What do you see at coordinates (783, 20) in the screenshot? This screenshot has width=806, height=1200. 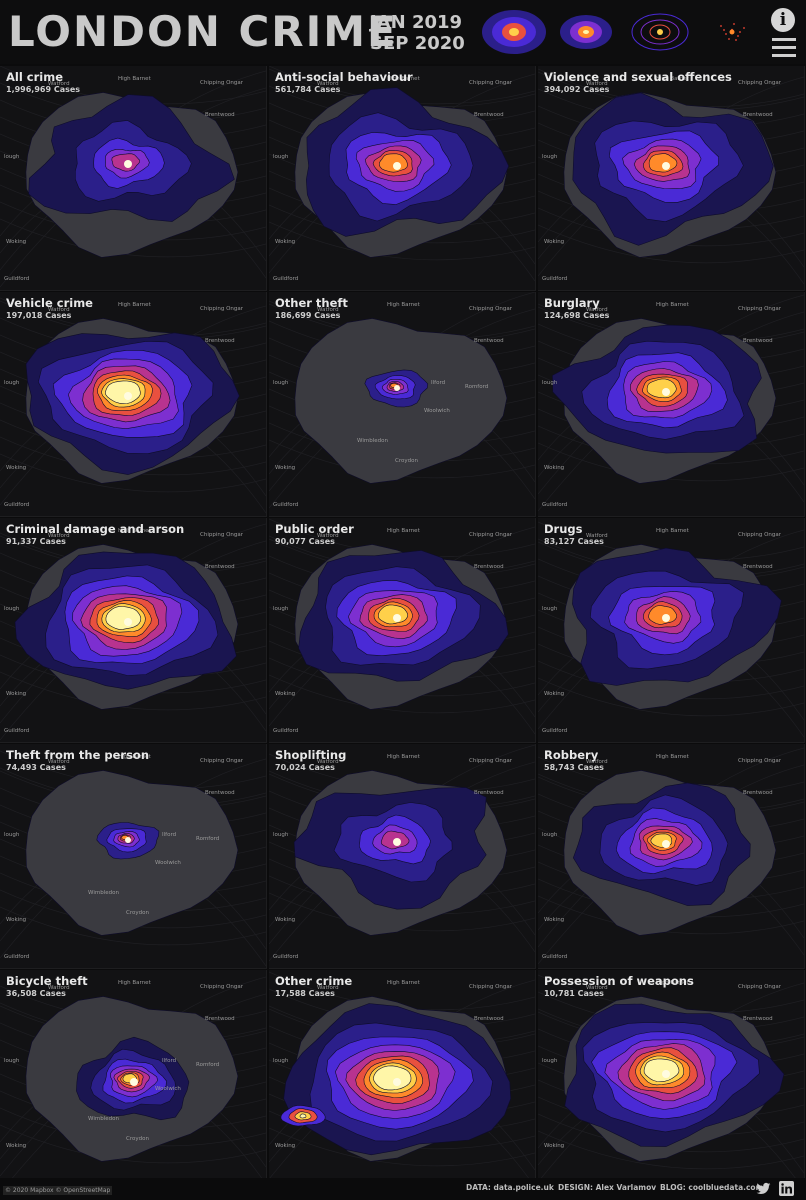 I see `info-icon: i` at bounding box center [783, 20].